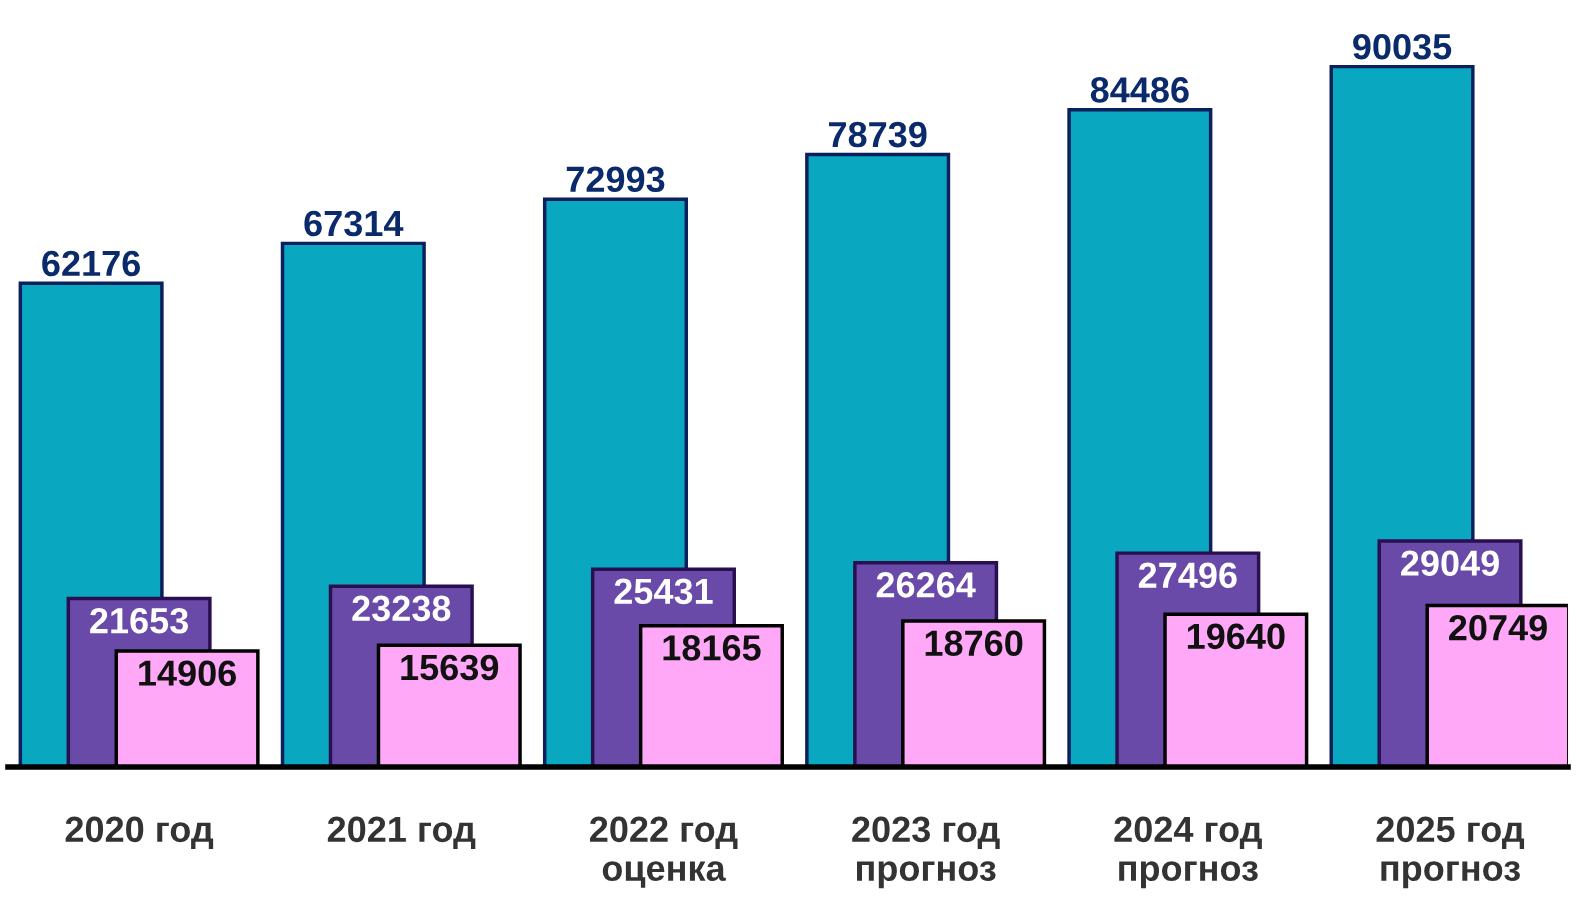 The width and height of the screenshot is (1588, 923). I want to click on x-tick-label: 2025 год прогноз, so click(1450, 852).